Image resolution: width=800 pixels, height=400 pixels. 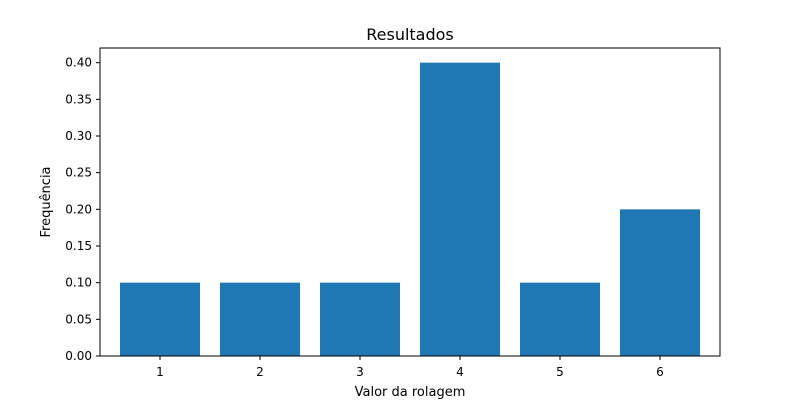 I want to click on x-tick-label: 1, so click(x=160, y=372).